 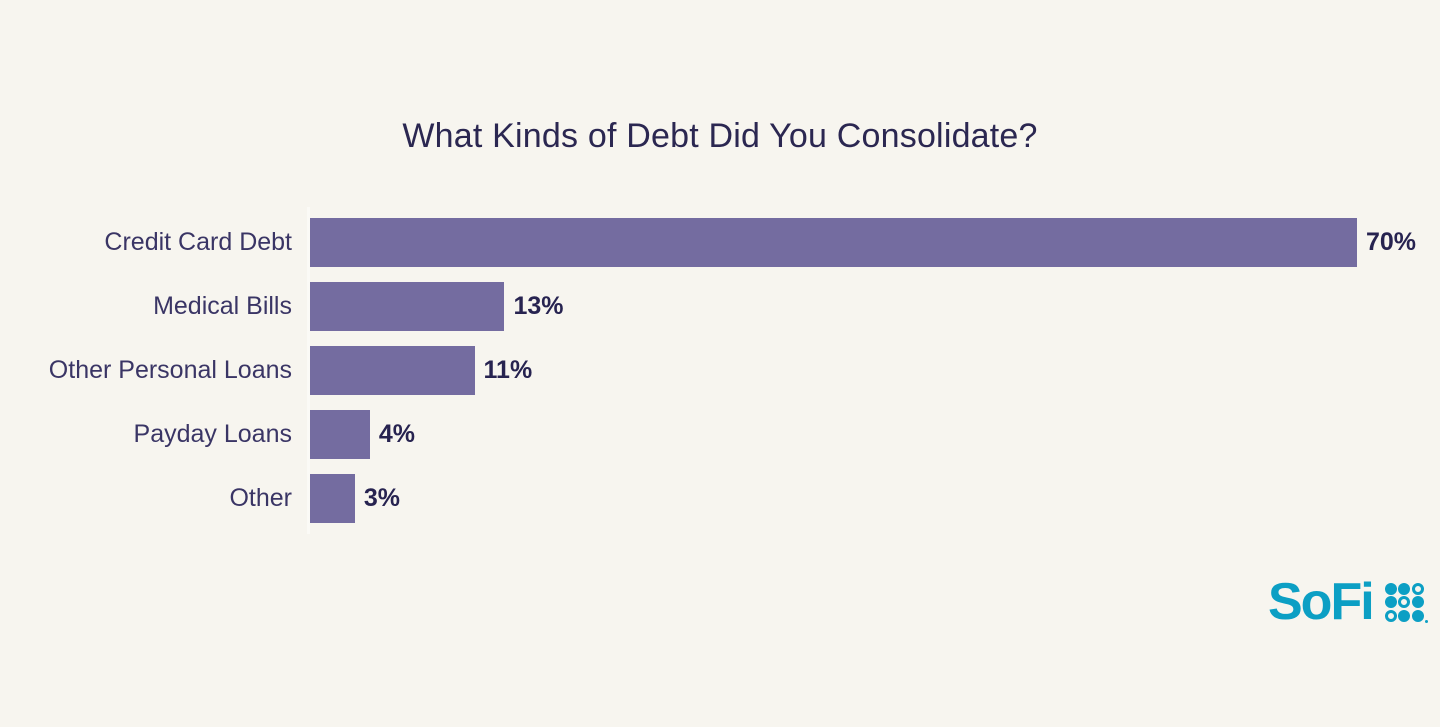 What do you see at coordinates (198, 242) in the screenshot?
I see `category-label: Credit Card Debt` at bounding box center [198, 242].